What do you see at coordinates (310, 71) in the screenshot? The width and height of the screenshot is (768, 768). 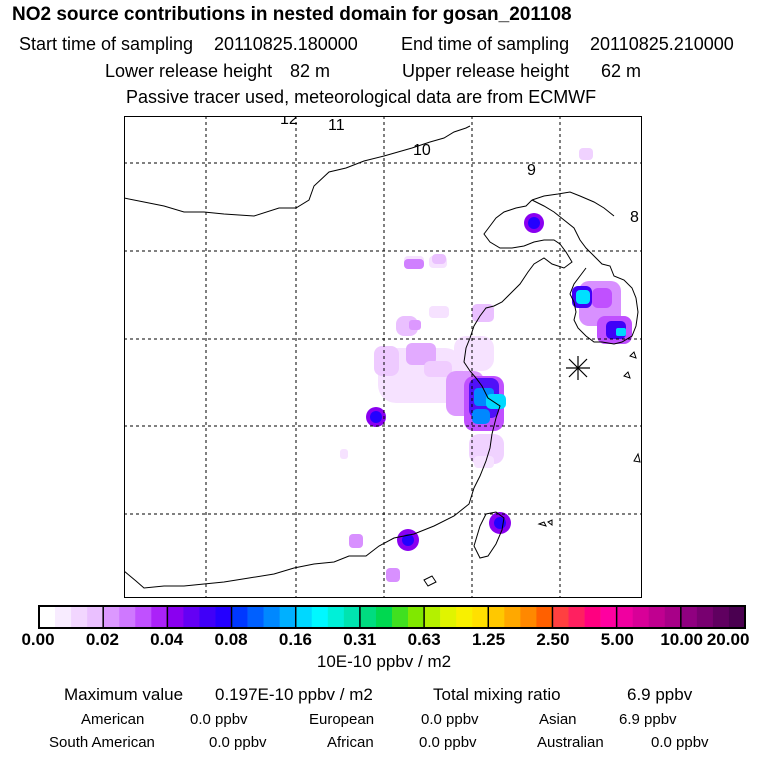 I see `lower-release-value: 82 m` at bounding box center [310, 71].